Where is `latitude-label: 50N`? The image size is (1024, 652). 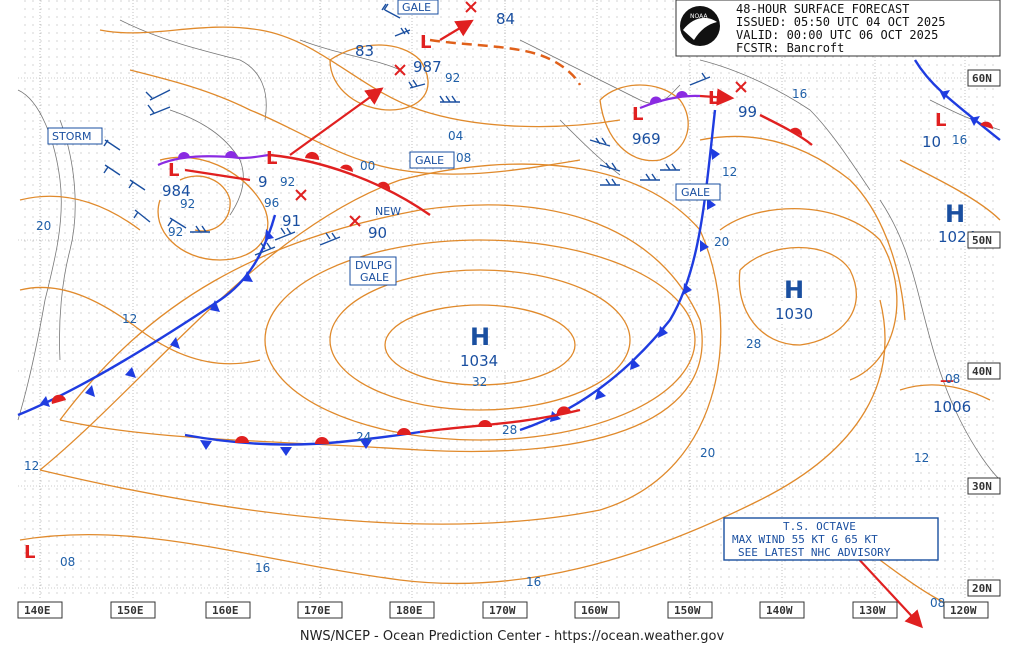 latitude-label: 50N is located at coordinates (982, 240).